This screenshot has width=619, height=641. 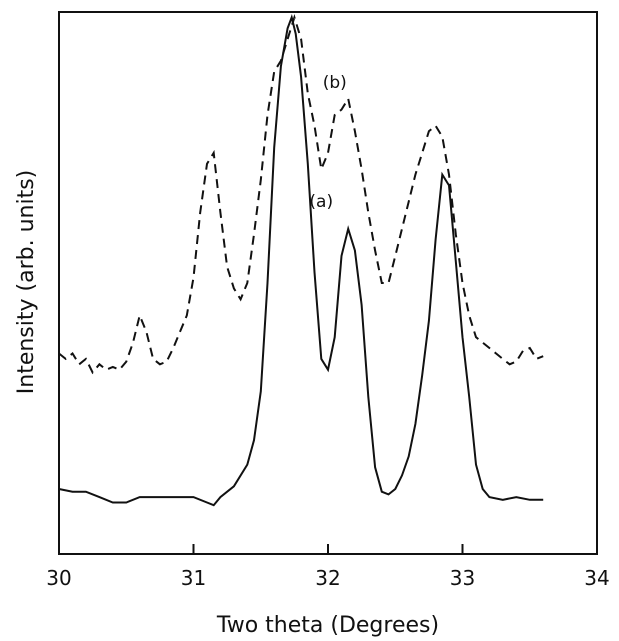 I want to click on y-axis-title: Intensity (arb. units), so click(x=26, y=282).